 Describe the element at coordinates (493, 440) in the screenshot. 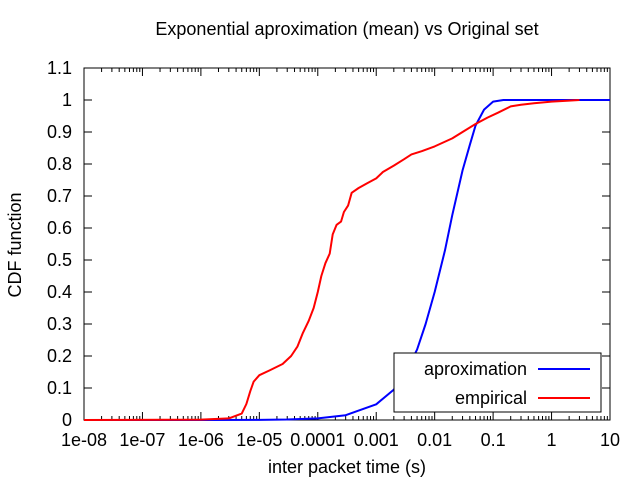

I see `x-tick-label: 0.1` at that location.